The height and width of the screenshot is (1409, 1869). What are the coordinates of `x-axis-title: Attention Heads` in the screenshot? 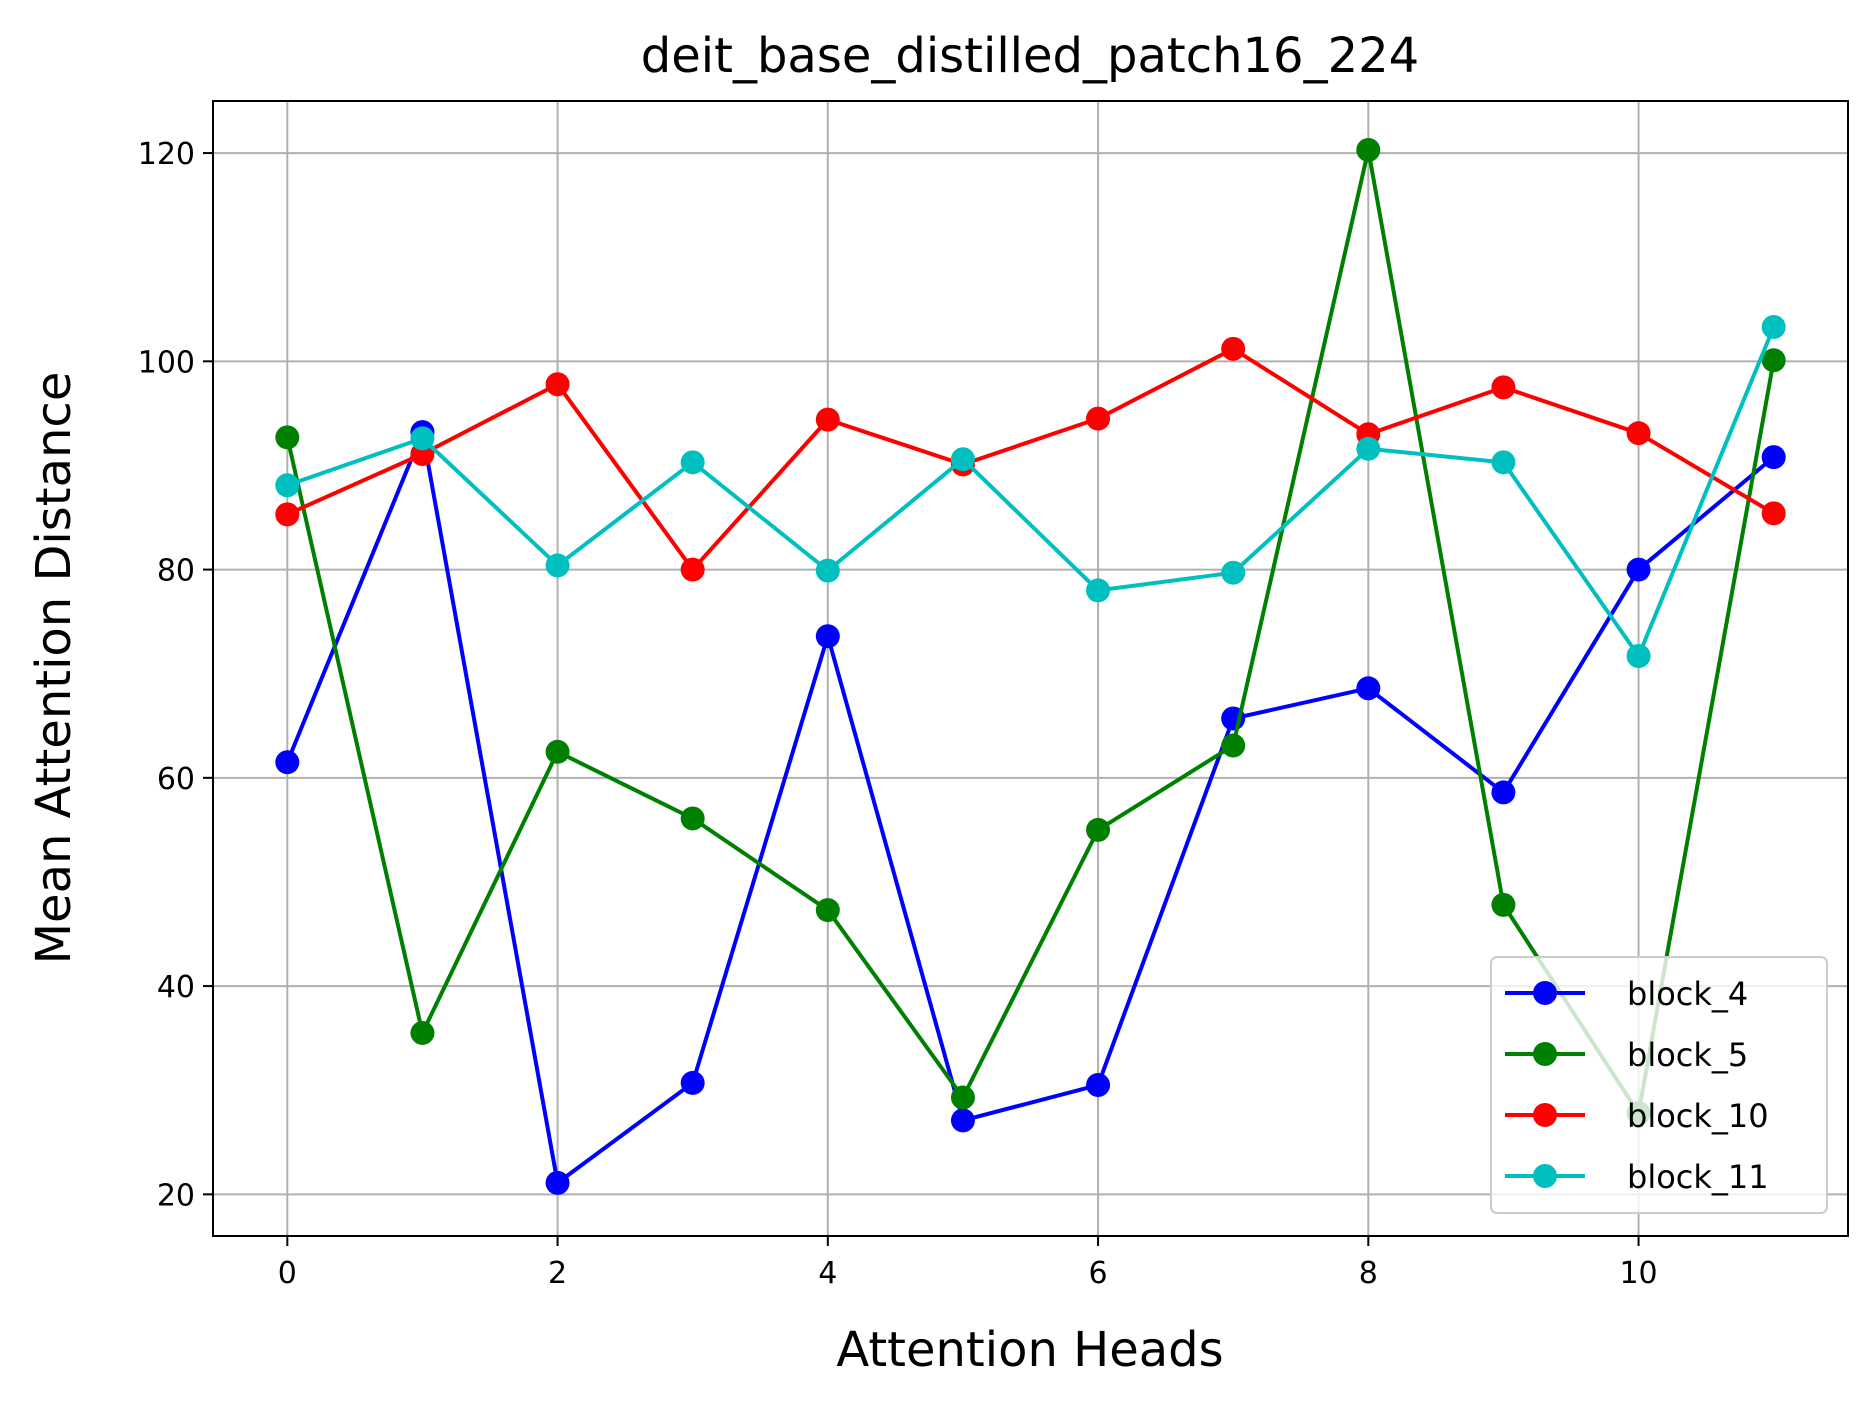 It's located at (1029, 1350).